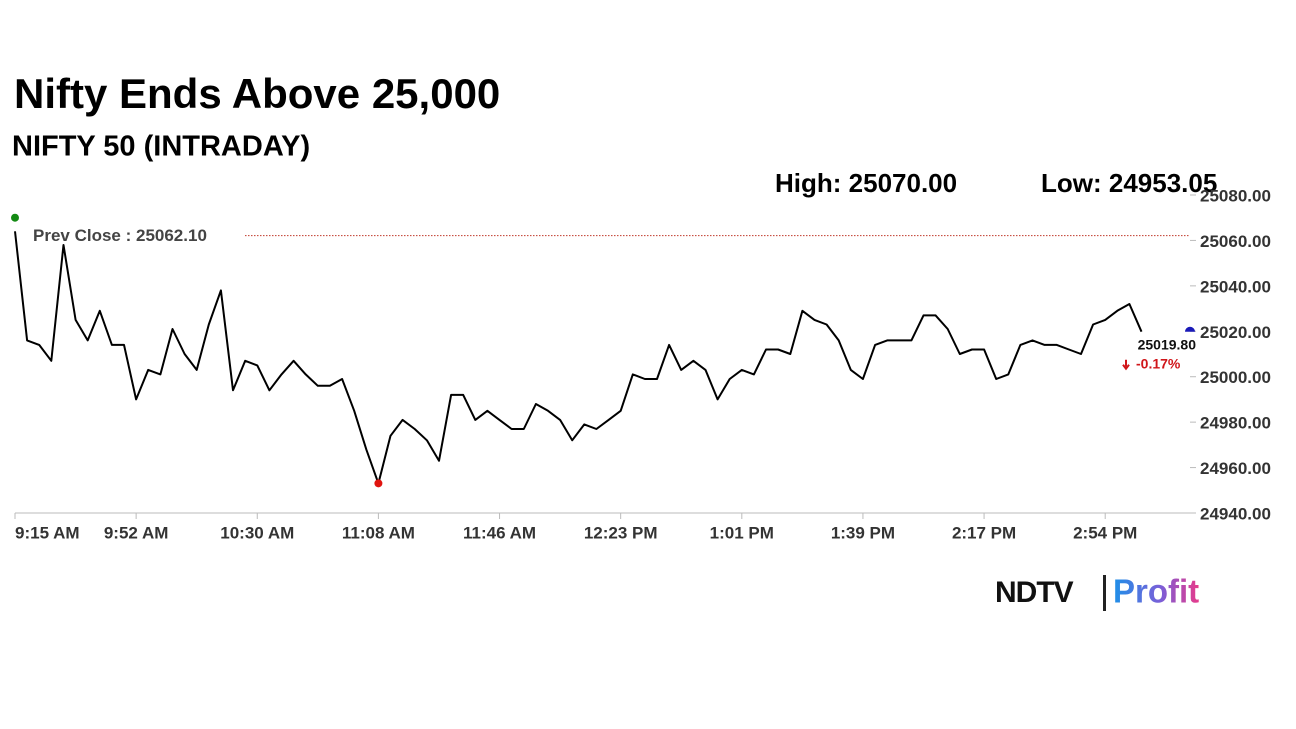 The width and height of the screenshot is (1296, 729). I want to click on logo-divider, so click(1104, 593).